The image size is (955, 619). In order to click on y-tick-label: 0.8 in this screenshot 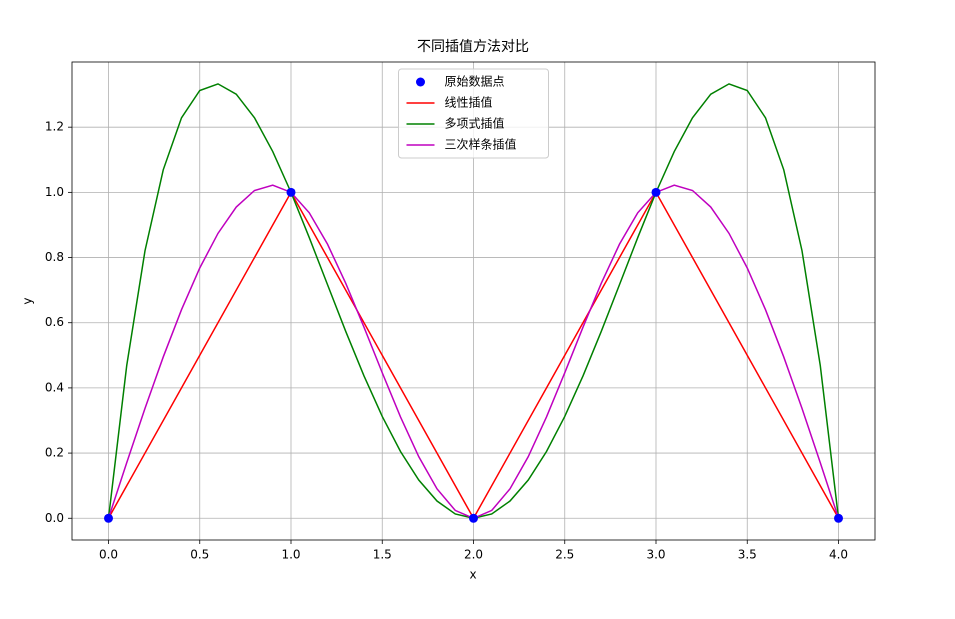, I will do `click(54, 257)`.